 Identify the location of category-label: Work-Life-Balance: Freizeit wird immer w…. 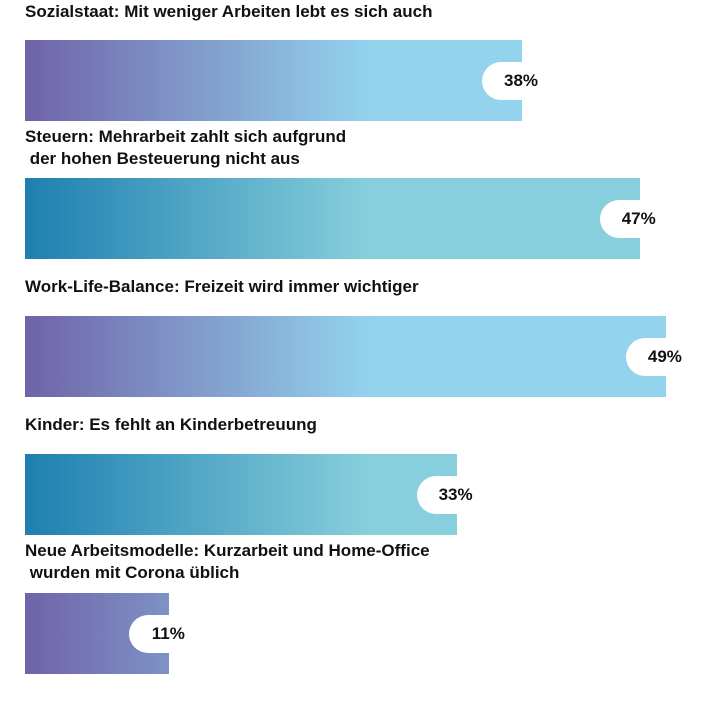
(222, 286).